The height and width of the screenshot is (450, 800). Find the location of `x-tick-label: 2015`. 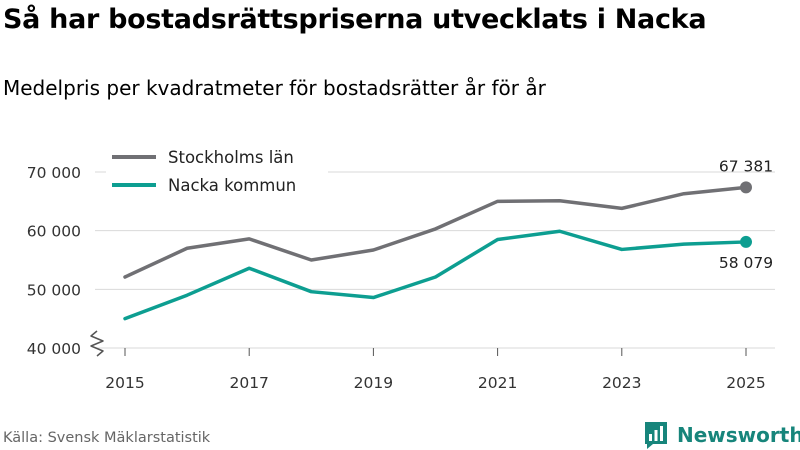

x-tick-label: 2015 is located at coordinates (124, 383).